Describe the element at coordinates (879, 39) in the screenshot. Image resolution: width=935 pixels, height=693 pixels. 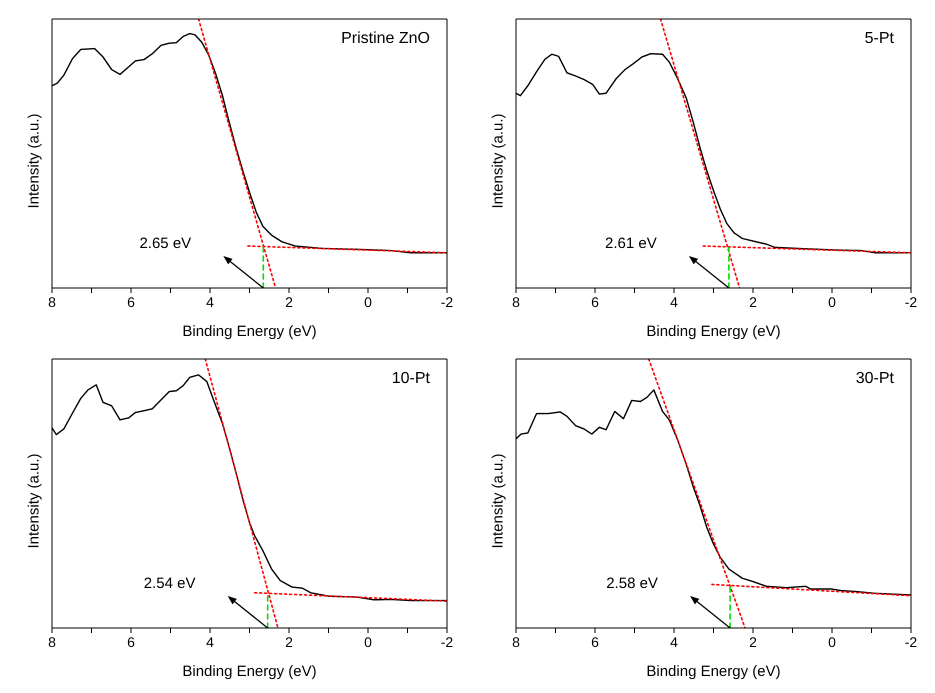
I see `text: 5-Pt` at that location.